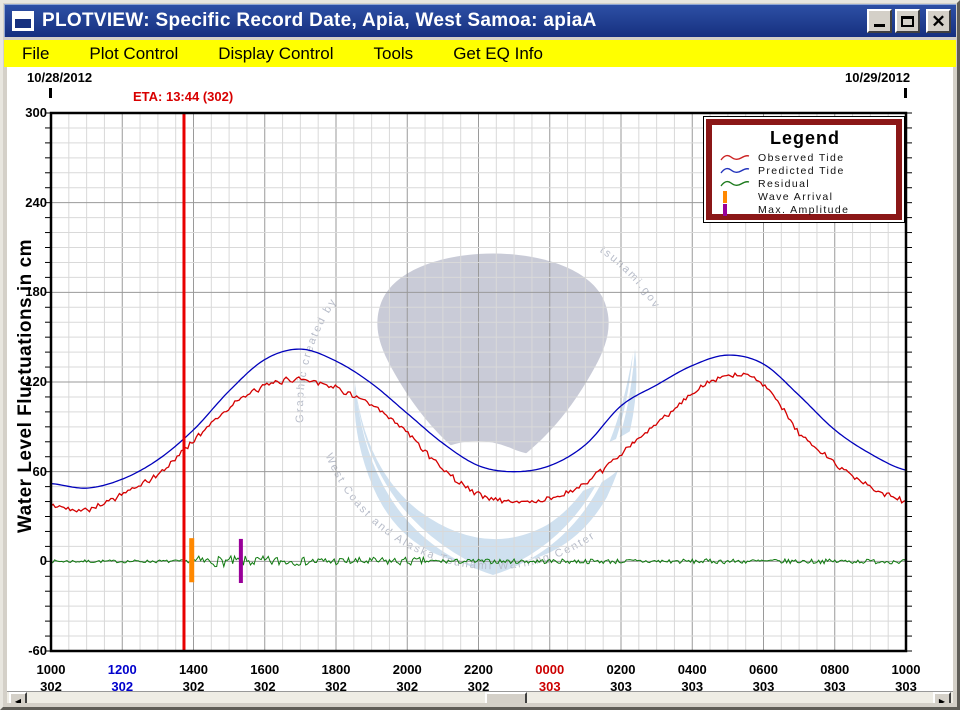  Describe the element at coordinates (550, 678) in the screenshot. I see `x-tick-label: 0000 303` at that location.